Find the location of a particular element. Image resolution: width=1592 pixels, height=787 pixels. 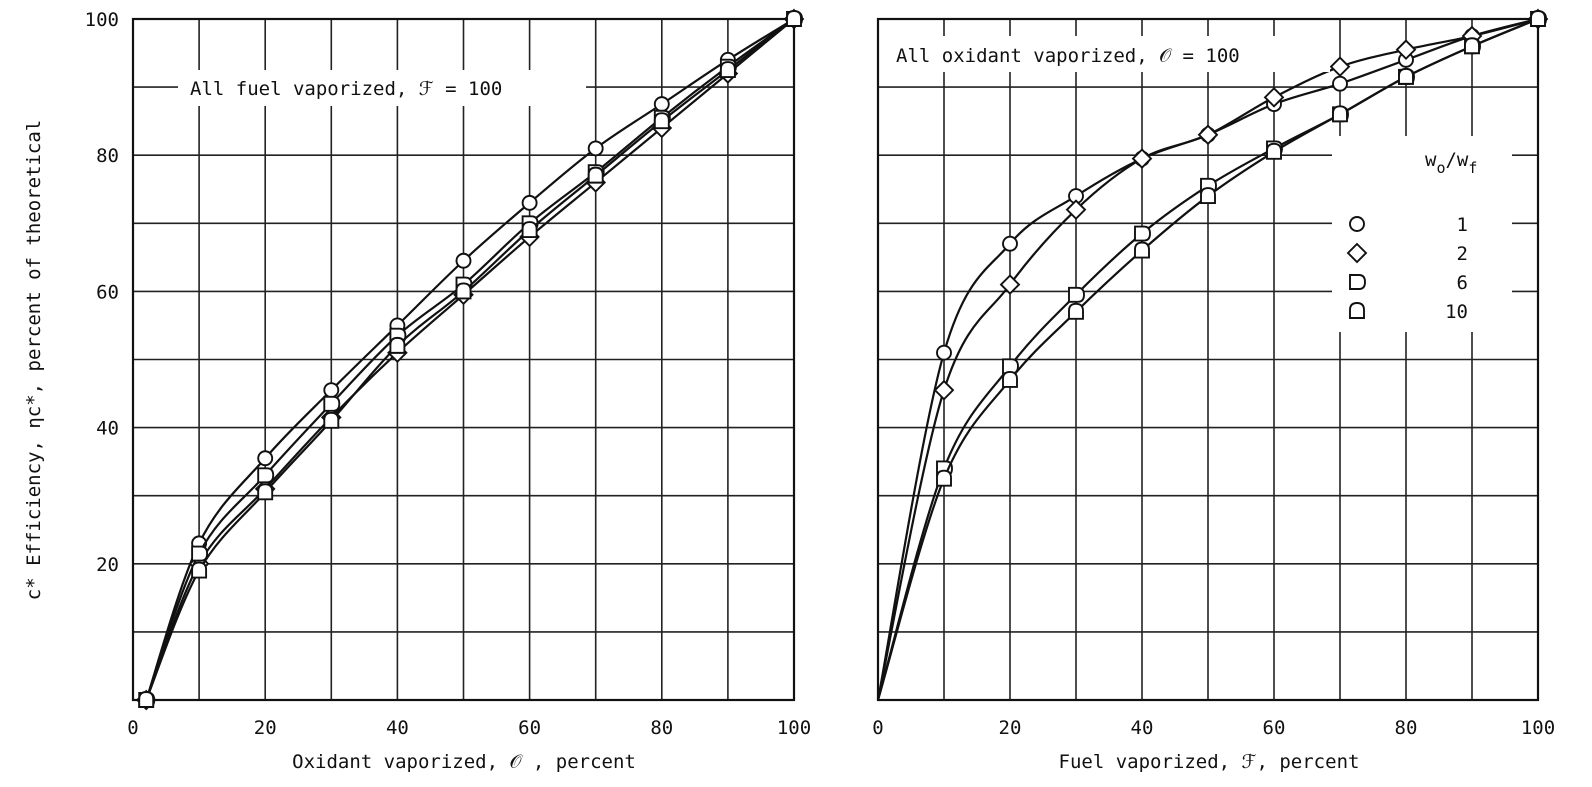

right-annotation-box: All oxidant vaporized, 𝒪 = 100 is located at coordinates (1108, 54).